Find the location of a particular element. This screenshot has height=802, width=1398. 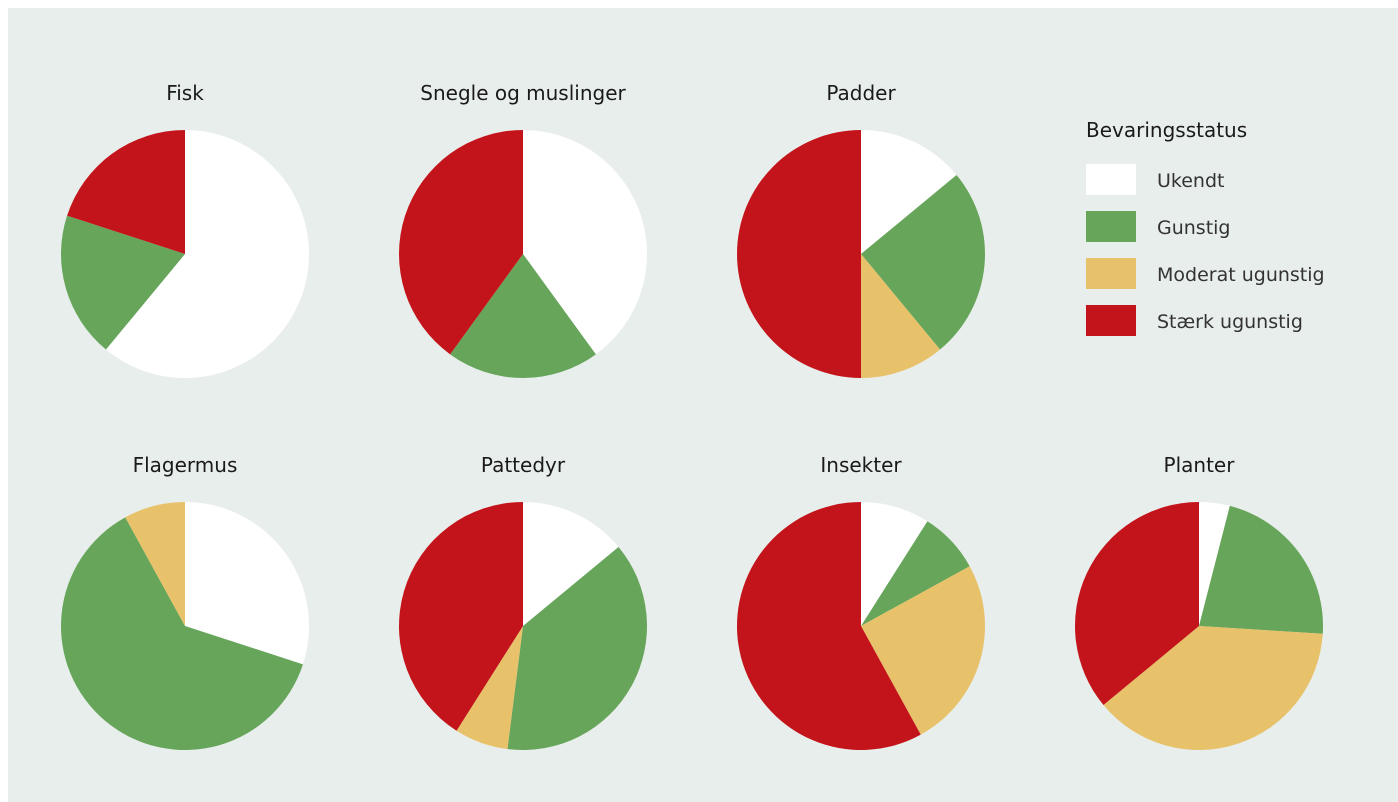

legend-swatch-ukendt is located at coordinates (1111, 179).